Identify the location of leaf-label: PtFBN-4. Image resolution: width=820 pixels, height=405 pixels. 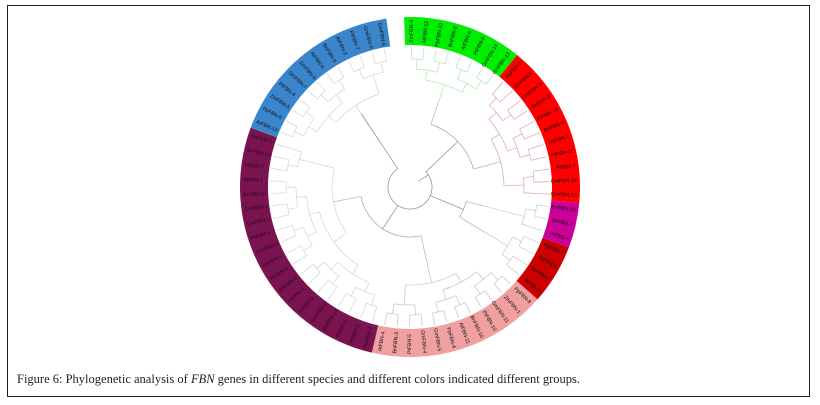
(260, 236).